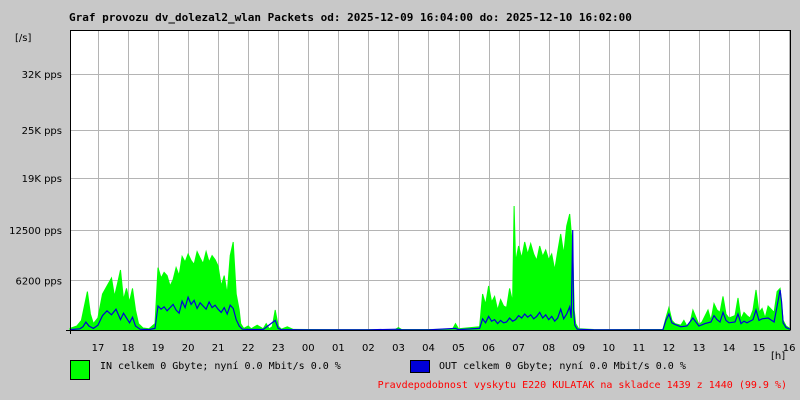 The width and height of the screenshot is (800, 400). What do you see at coordinates (23, 38) in the screenshot?
I see `y-axis-unit-label: [/s]` at bounding box center [23, 38].